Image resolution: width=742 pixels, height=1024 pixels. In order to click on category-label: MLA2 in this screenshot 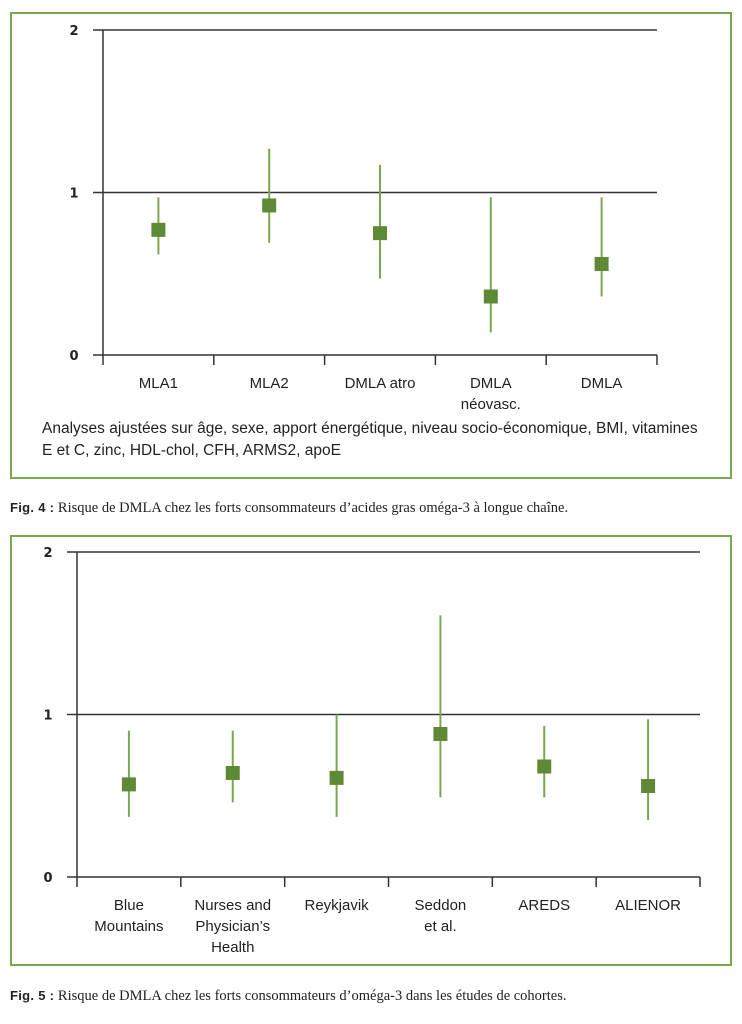, I will do `click(269, 383)`.